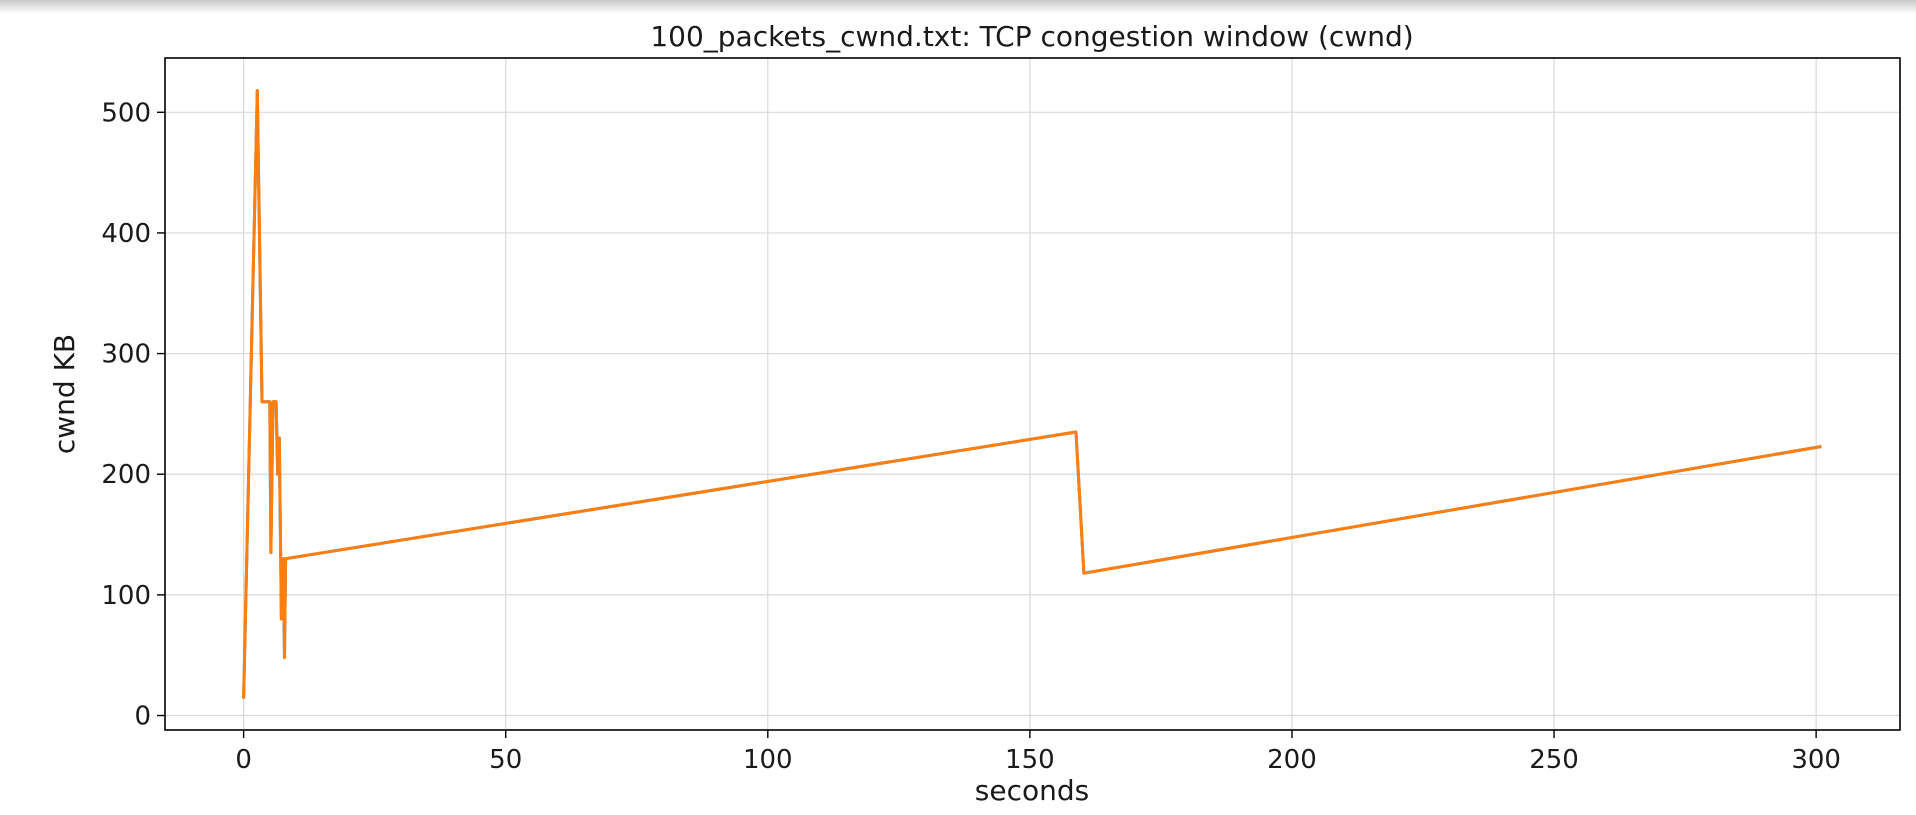  Describe the element at coordinates (1030, 760) in the screenshot. I see `x-tick-label: 150` at that location.